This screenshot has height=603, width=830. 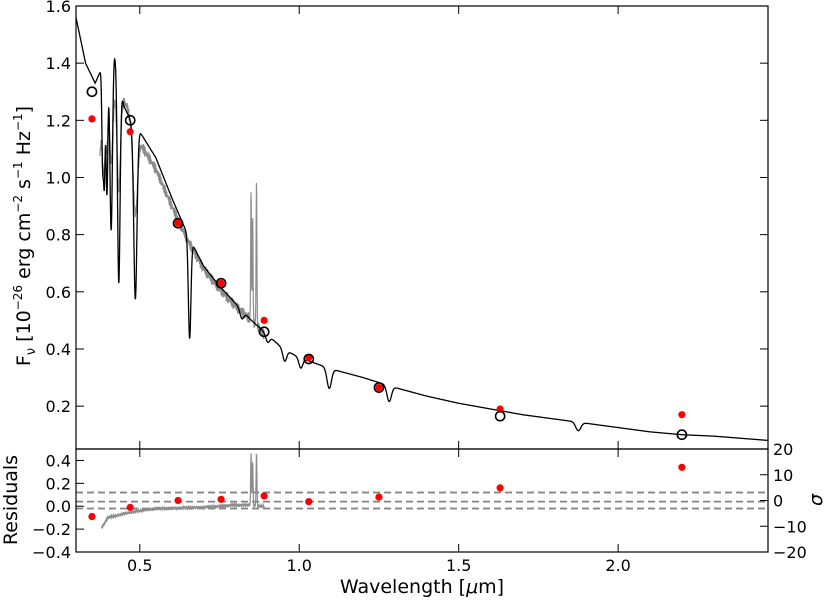 I want to click on top-y-axis-title: Fν [10−26 erg cm−2 s−1 Hz−1], so click(x=25, y=236).